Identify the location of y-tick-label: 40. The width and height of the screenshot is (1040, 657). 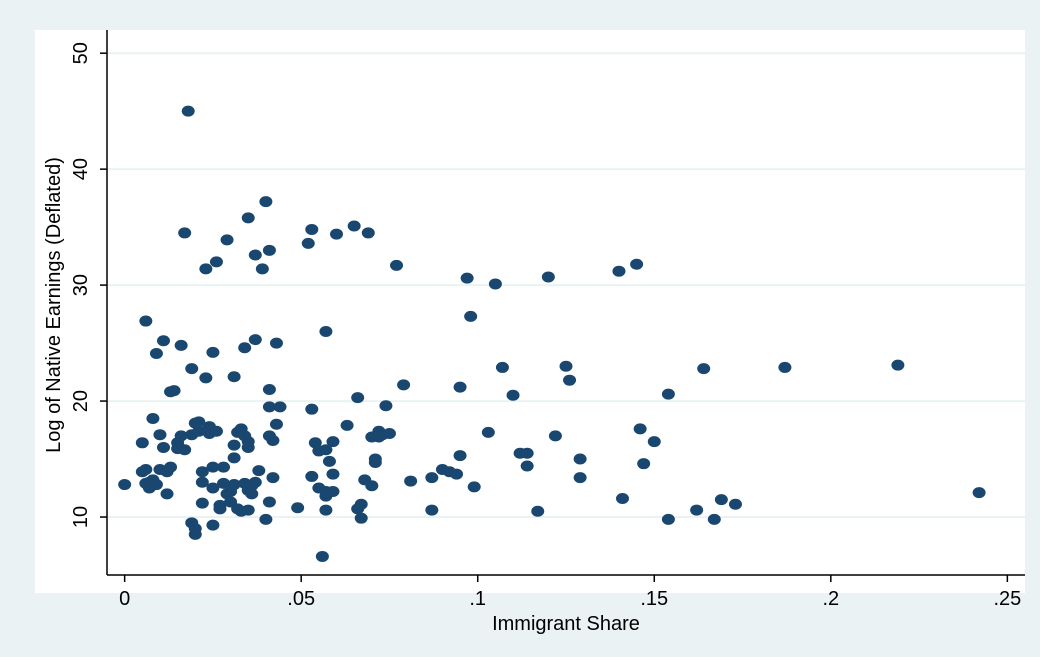
(81, 169).